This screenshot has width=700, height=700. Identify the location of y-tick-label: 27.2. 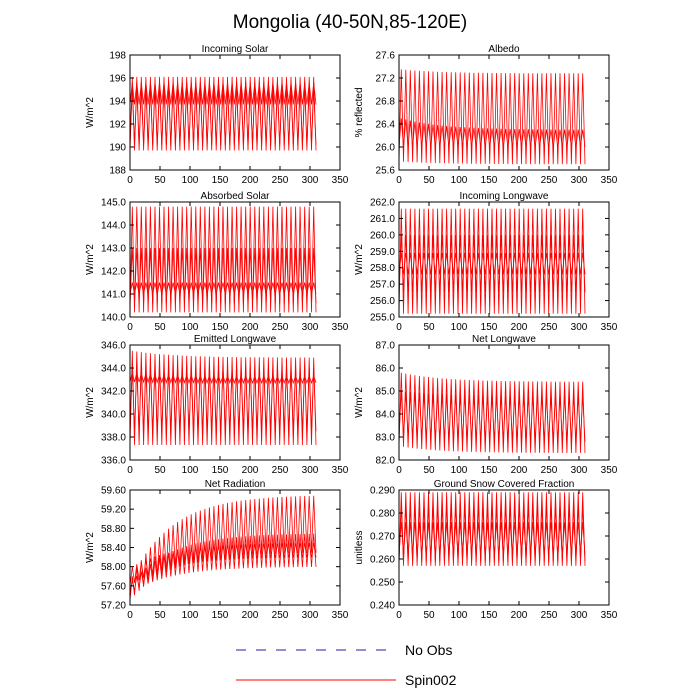
(386, 79).